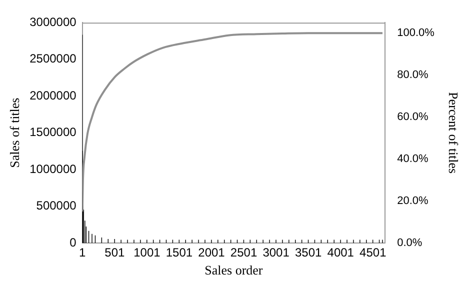 This screenshot has height=287, width=474. Describe the element at coordinates (412, 159) in the screenshot. I see `y2-tick-label: 40.0%` at that location.